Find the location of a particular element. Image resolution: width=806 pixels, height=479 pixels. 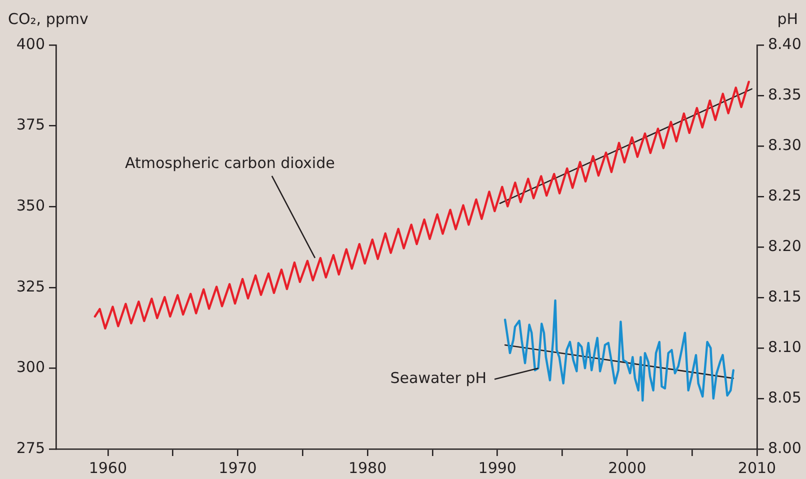

y2-tick-label: 8.15 is located at coordinates (785, 296).